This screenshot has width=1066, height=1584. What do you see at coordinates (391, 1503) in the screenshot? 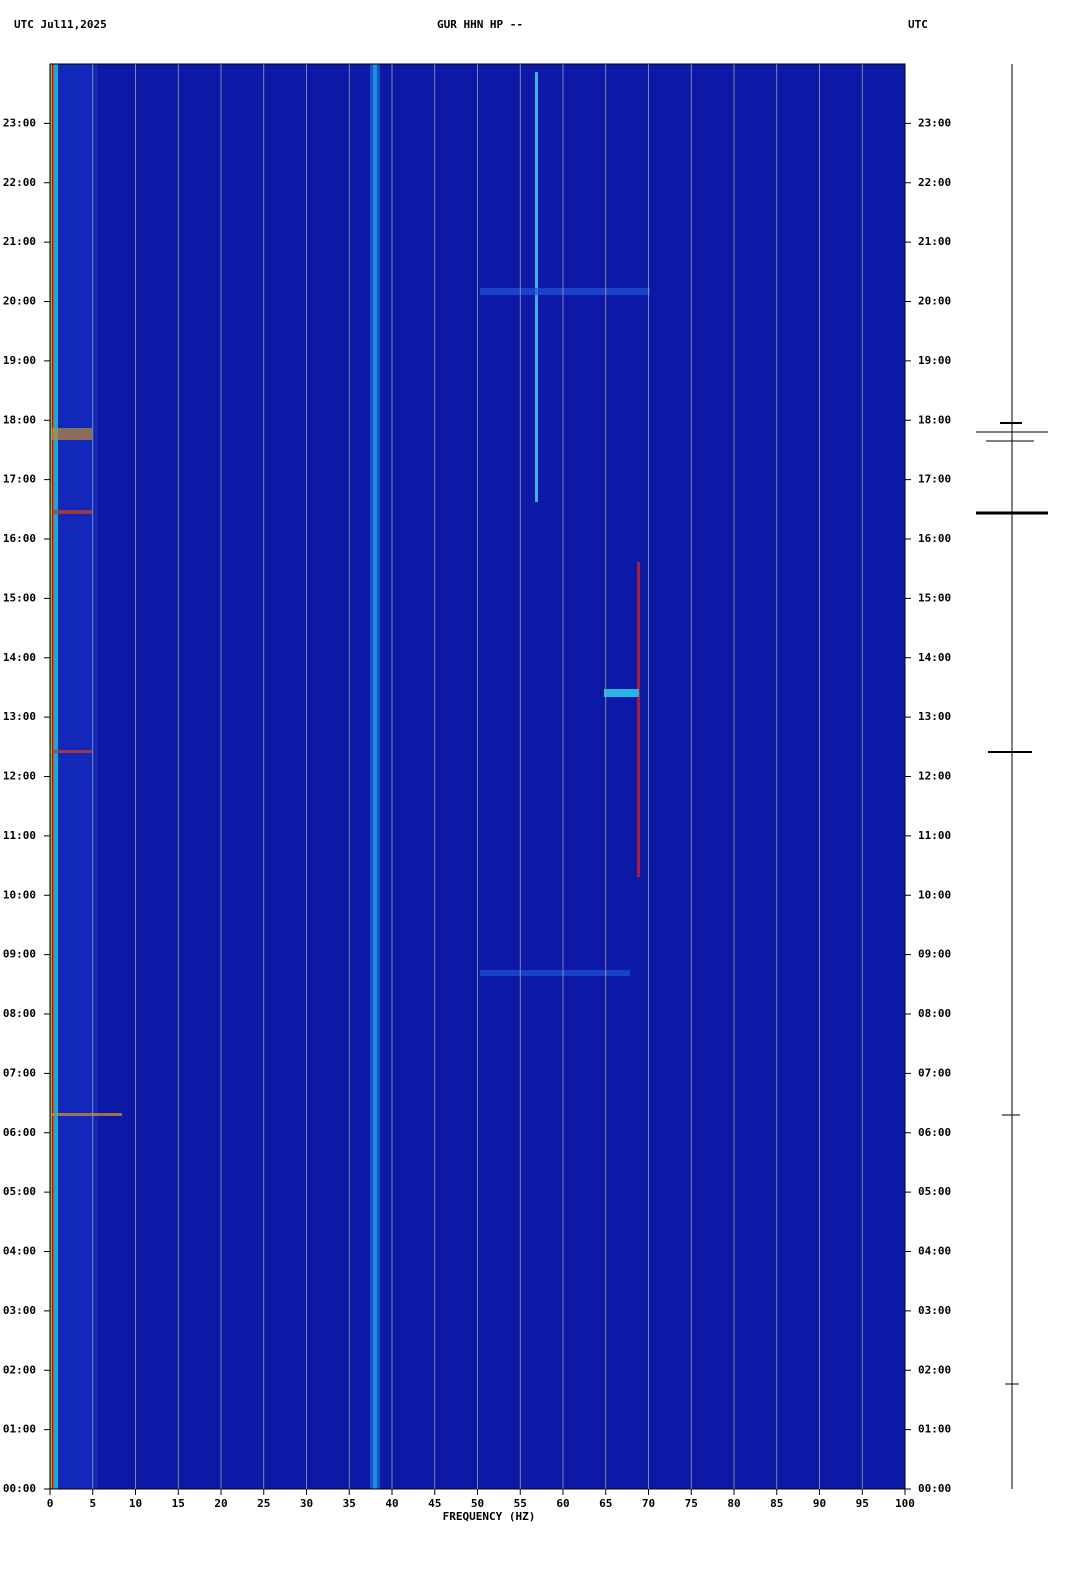
I see `x-tick-label: 40` at bounding box center [391, 1503].